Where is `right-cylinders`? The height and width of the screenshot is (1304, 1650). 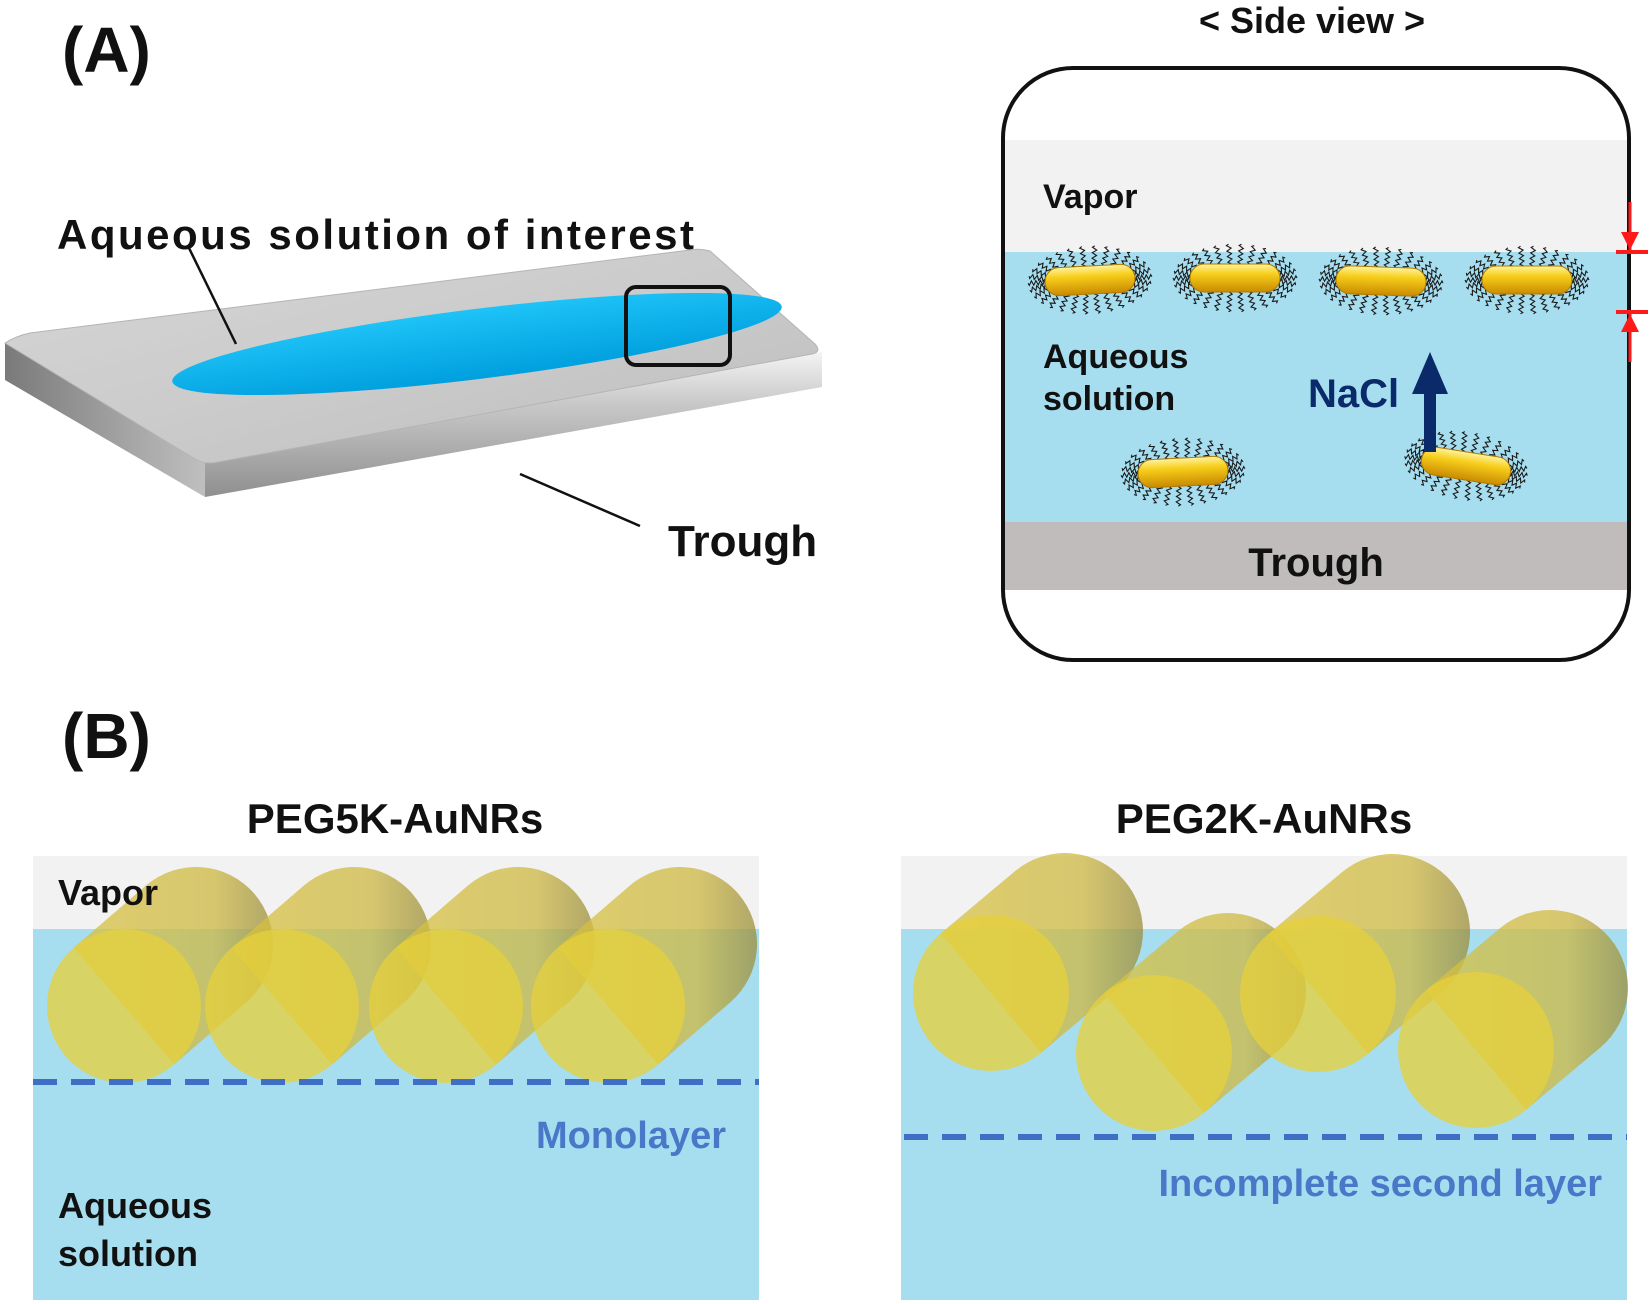
right-cylinders is located at coordinates (1270, 992).